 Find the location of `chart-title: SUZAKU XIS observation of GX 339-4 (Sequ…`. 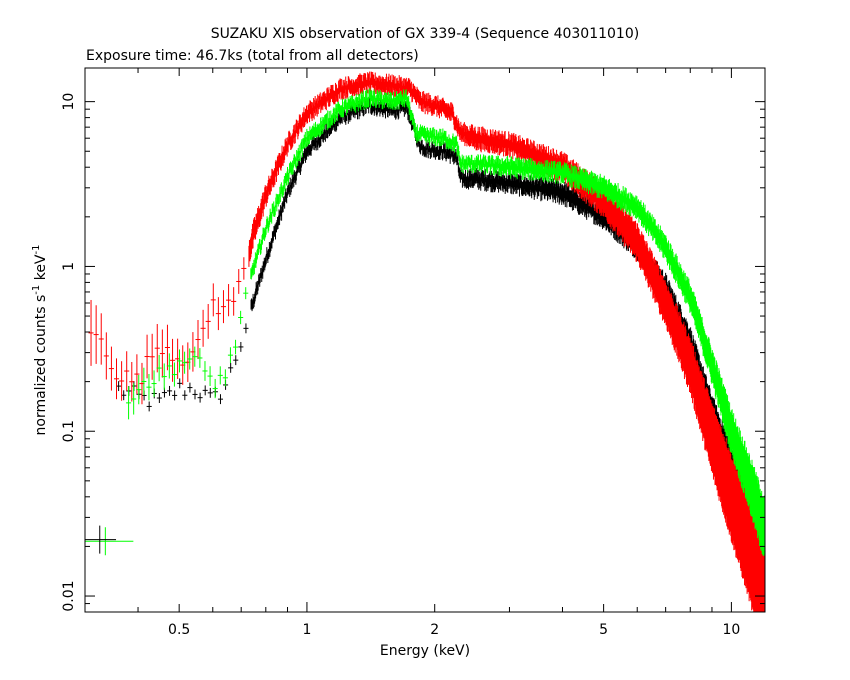

chart-title: SUZAKU XIS observation of GX 339-4 (Sequ… is located at coordinates (425, 34).